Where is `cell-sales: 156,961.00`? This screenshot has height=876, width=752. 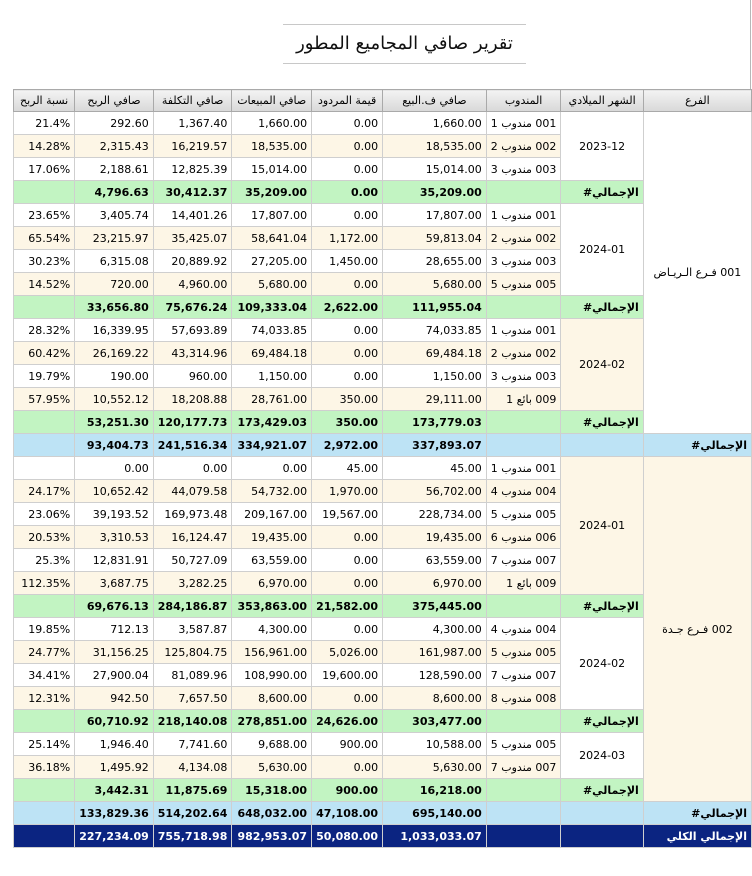 cell-sales: 156,961.00 is located at coordinates (272, 652).